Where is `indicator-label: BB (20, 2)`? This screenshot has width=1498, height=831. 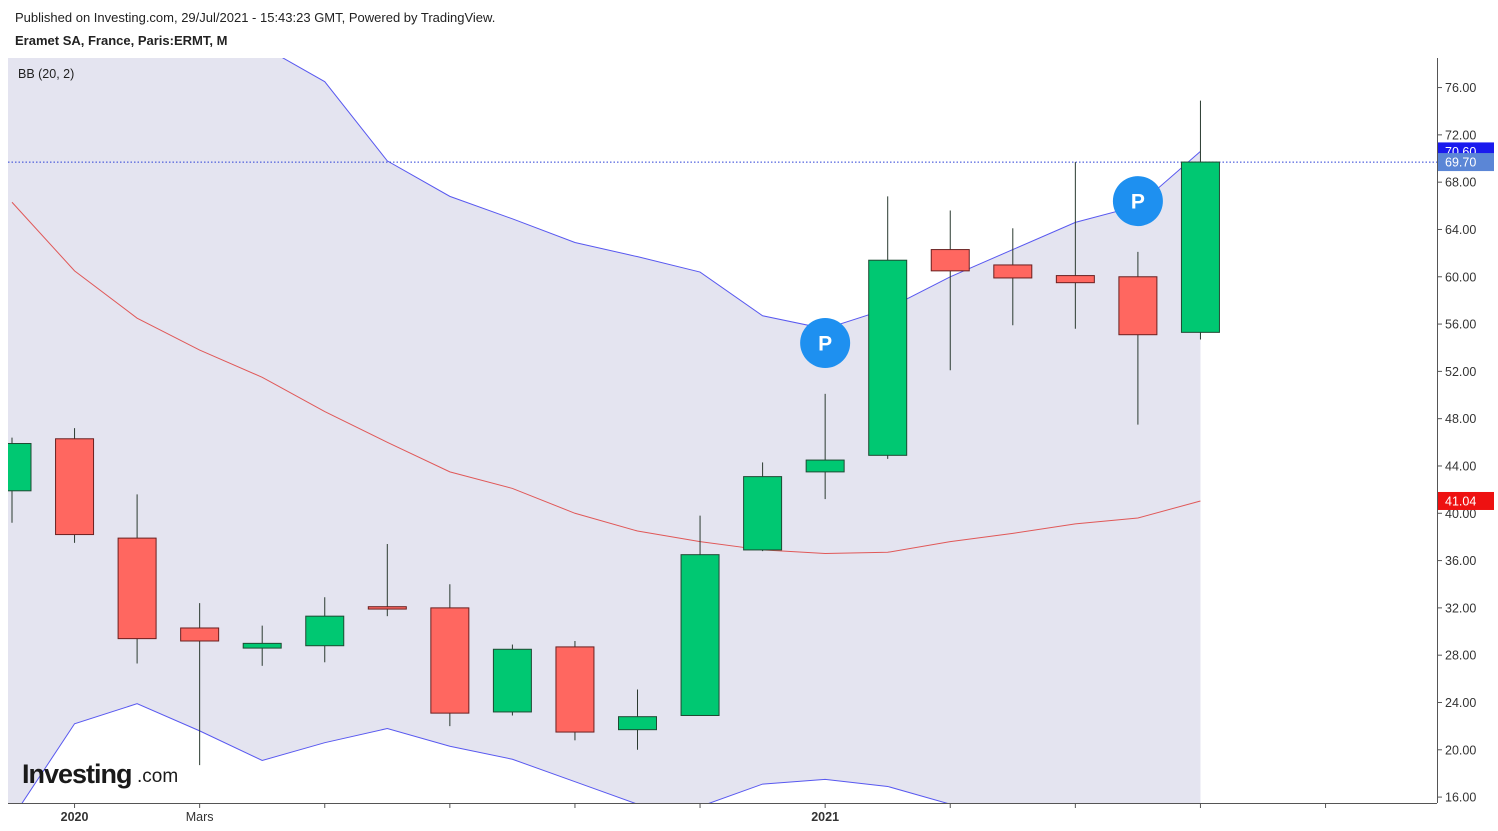
indicator-label: BB (20, 2) is located at coordinates (46, 74).